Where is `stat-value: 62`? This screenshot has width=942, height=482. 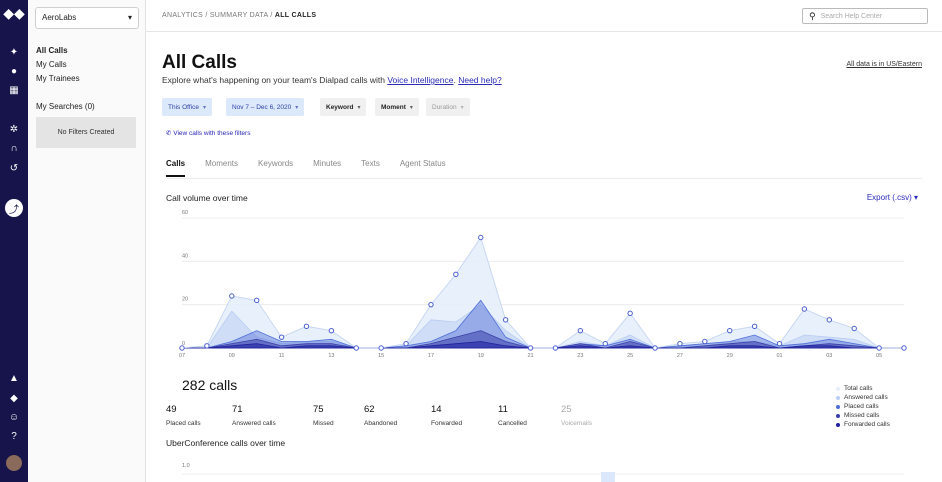
stat-value: 62 is located at coordinates (369, 409).